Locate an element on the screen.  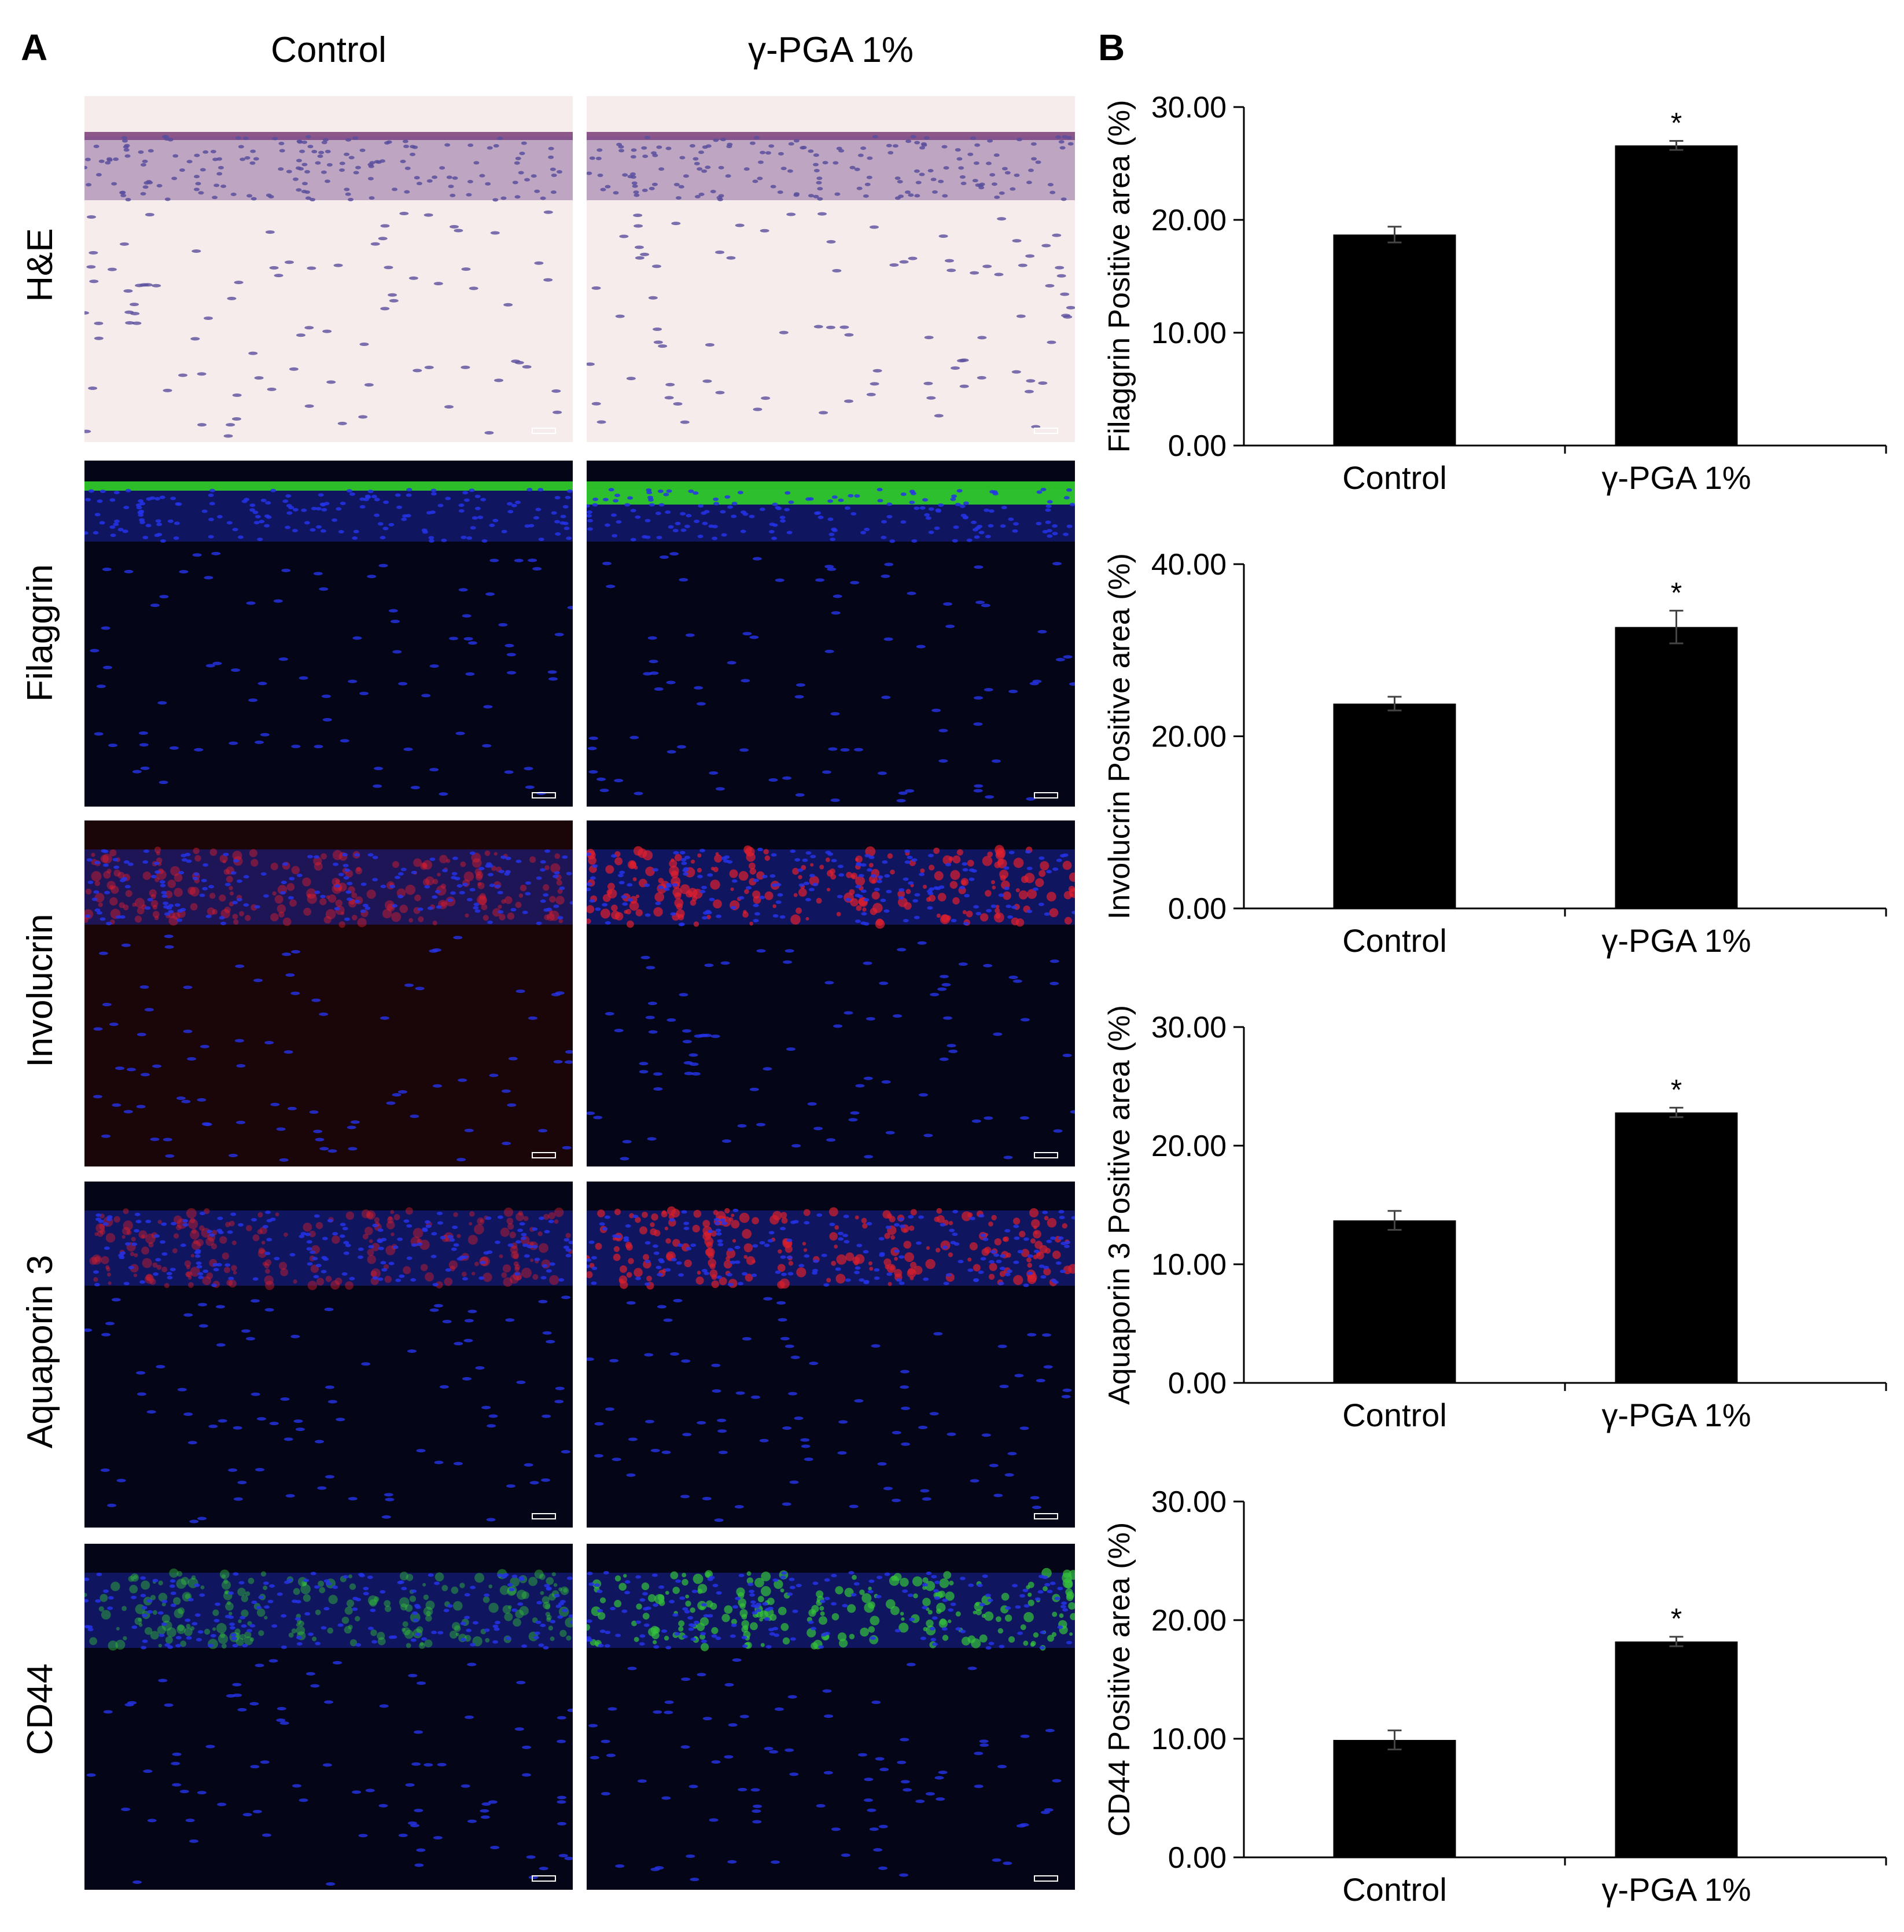
micrograph-he-control is located at coordinates (328, 269).